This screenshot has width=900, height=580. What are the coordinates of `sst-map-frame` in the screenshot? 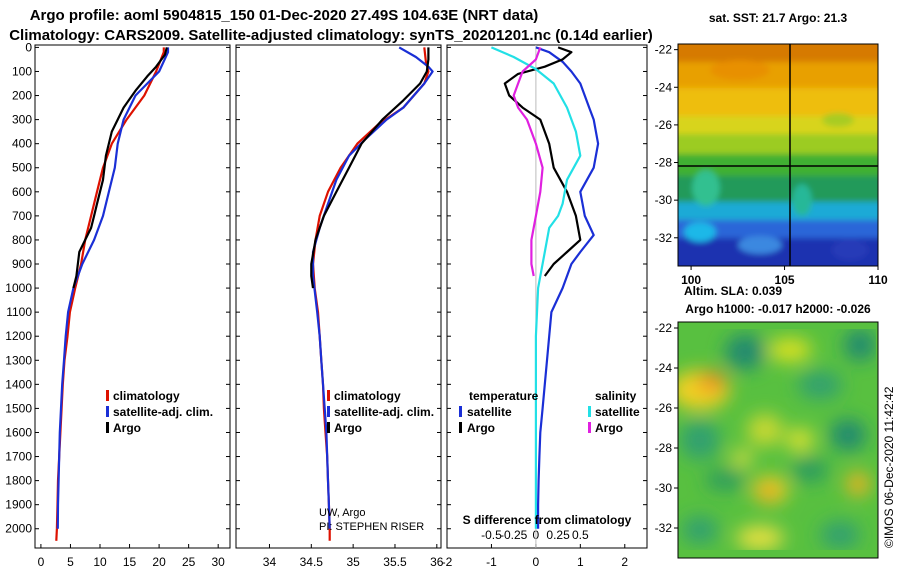 It's located at (778, 155).